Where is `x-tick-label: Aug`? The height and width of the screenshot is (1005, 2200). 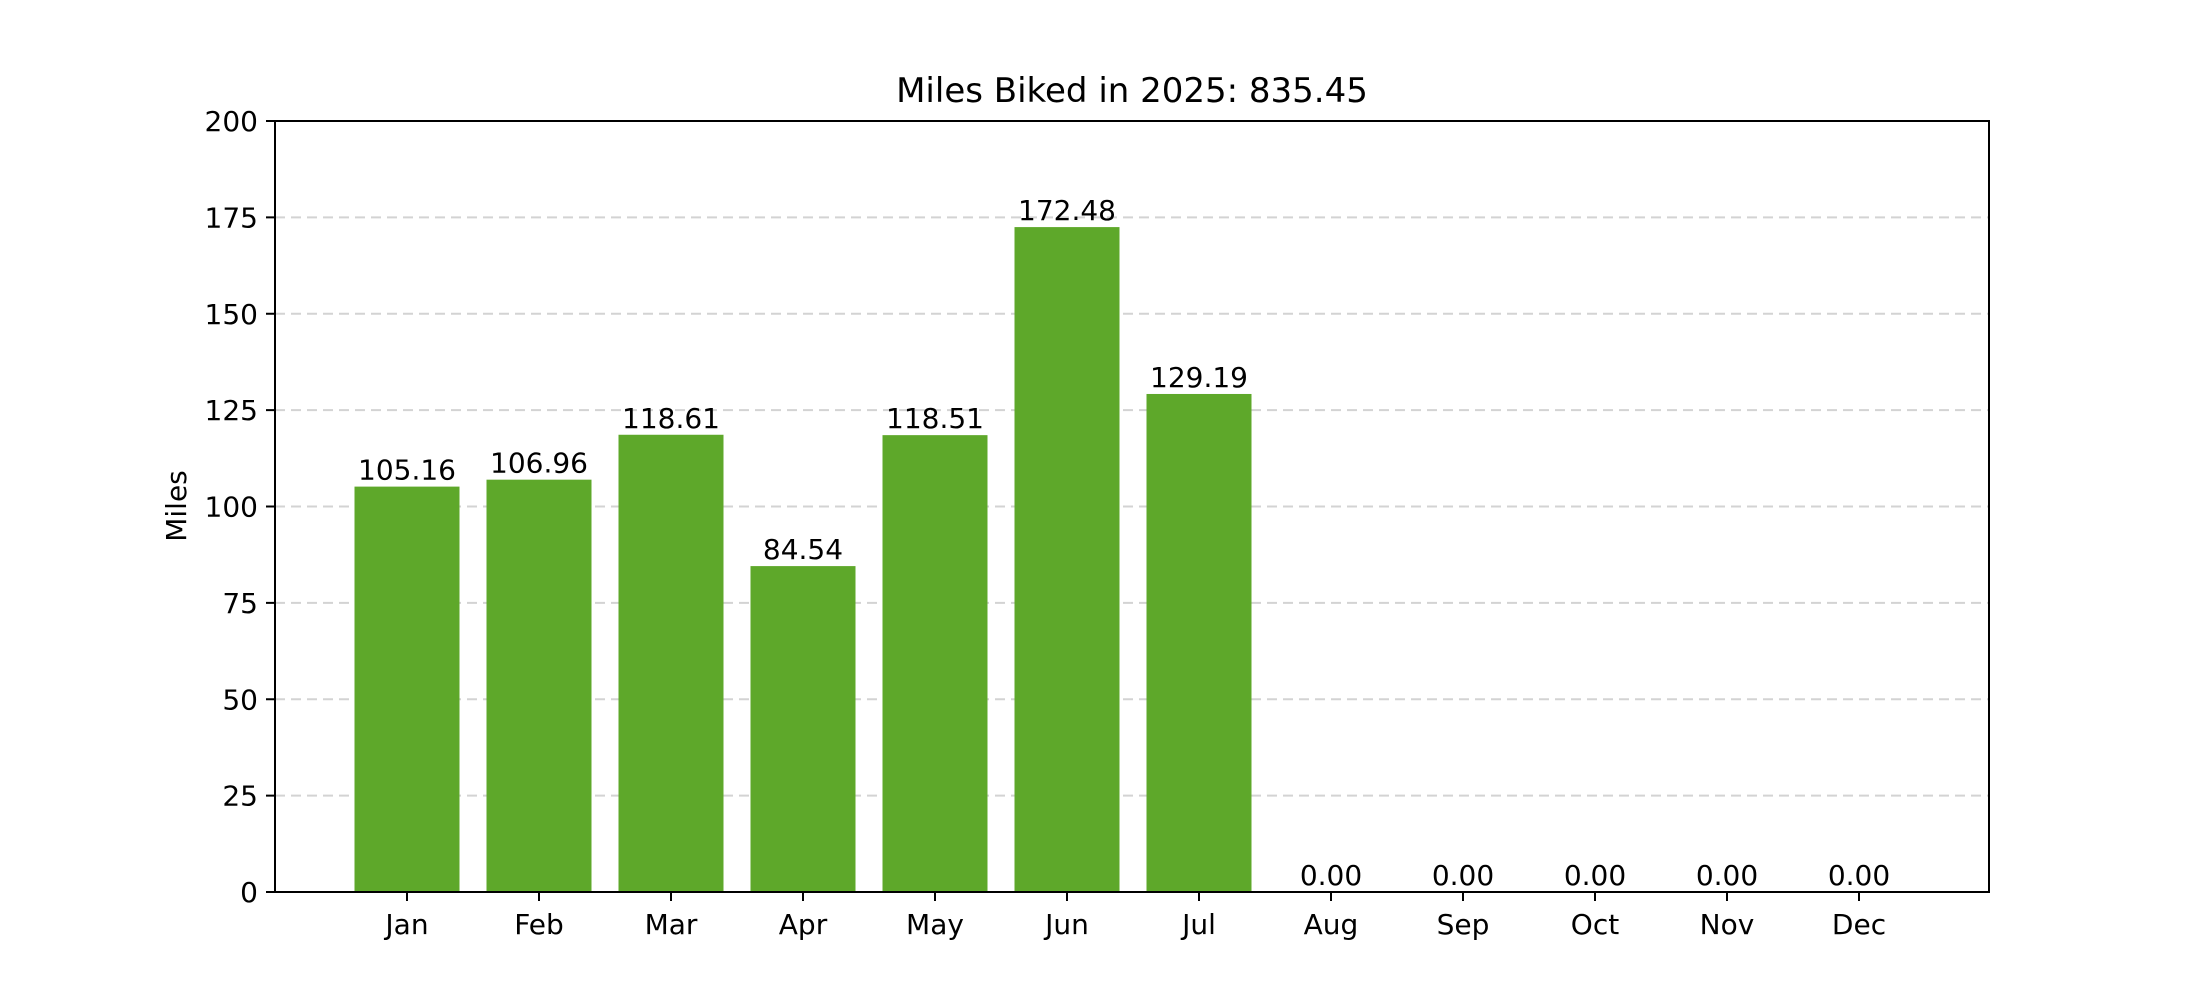
x-tick-label: Aug is located at coordinates (1331, 924).